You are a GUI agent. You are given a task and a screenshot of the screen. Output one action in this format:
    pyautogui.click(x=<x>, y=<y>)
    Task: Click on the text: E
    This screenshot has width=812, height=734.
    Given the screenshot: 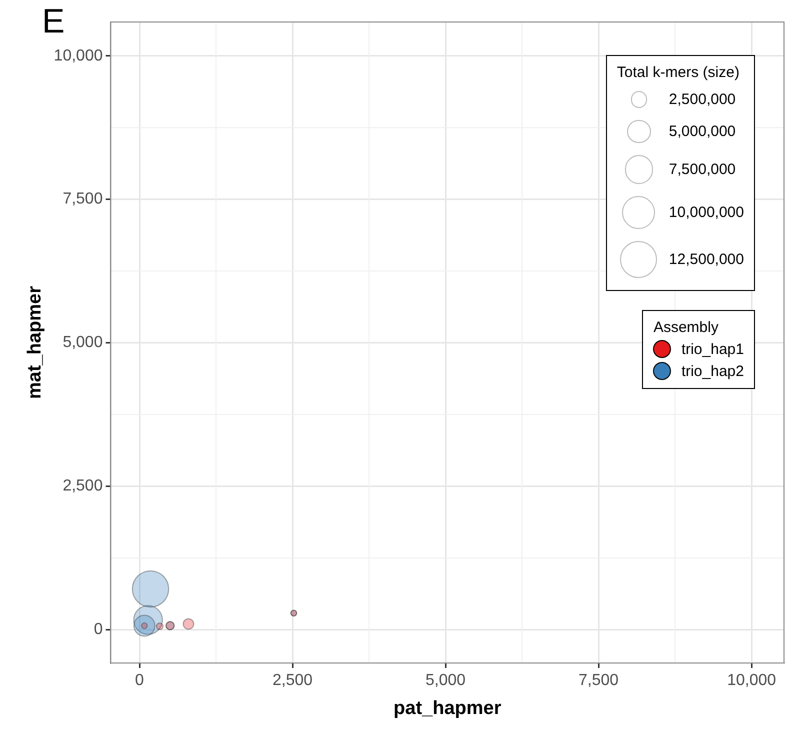 What is the action you would take?
    pyautogui.click(x=53, y=21)
    